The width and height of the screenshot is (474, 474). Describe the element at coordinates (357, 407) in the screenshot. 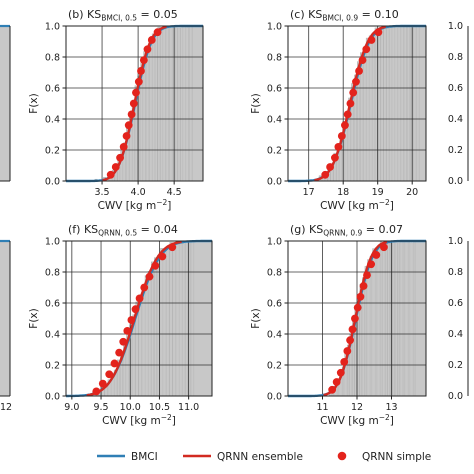

I see `panel-g-xtick-label: 12` at that location.